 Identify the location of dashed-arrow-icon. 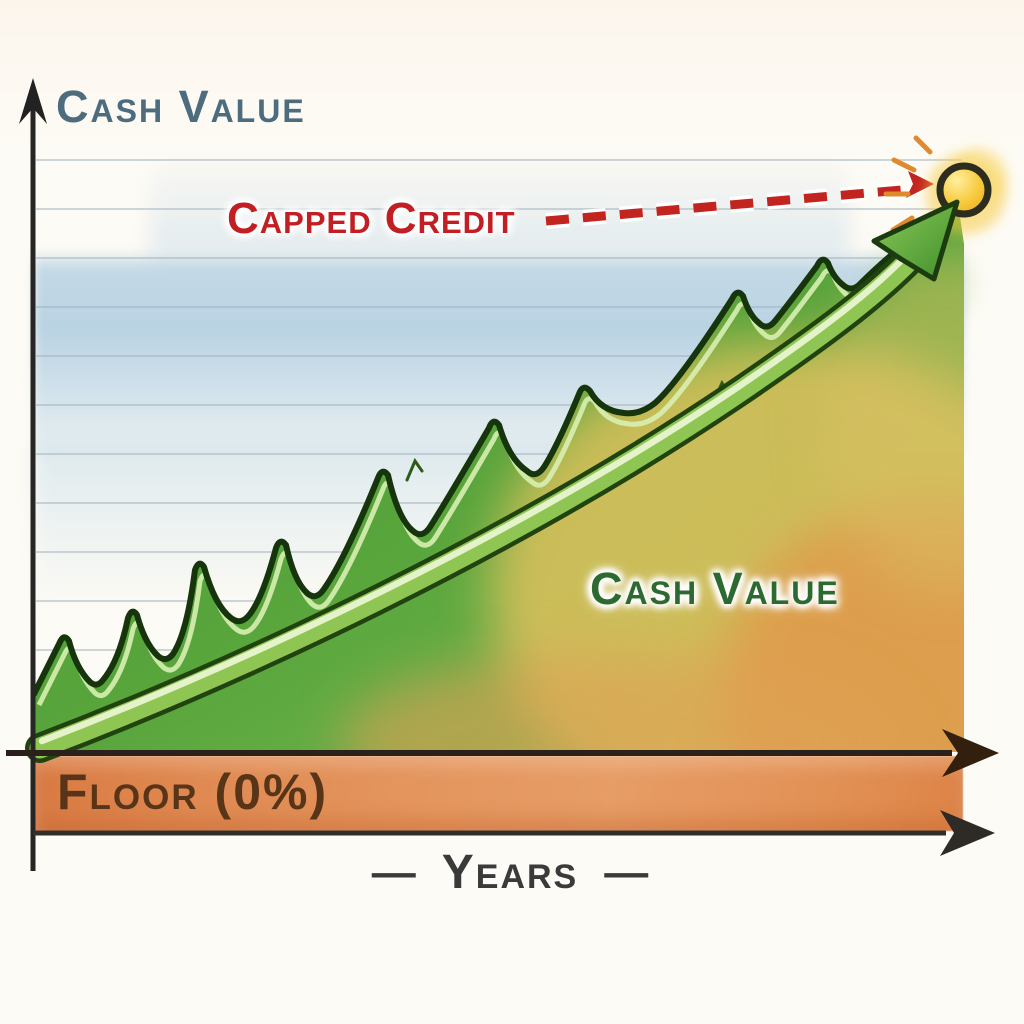
(742, 197).